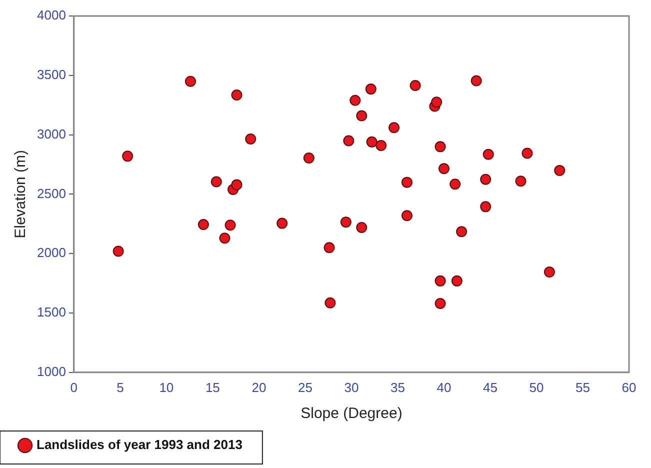  I want to click on x-tick-label: 20, so click(259, 387).